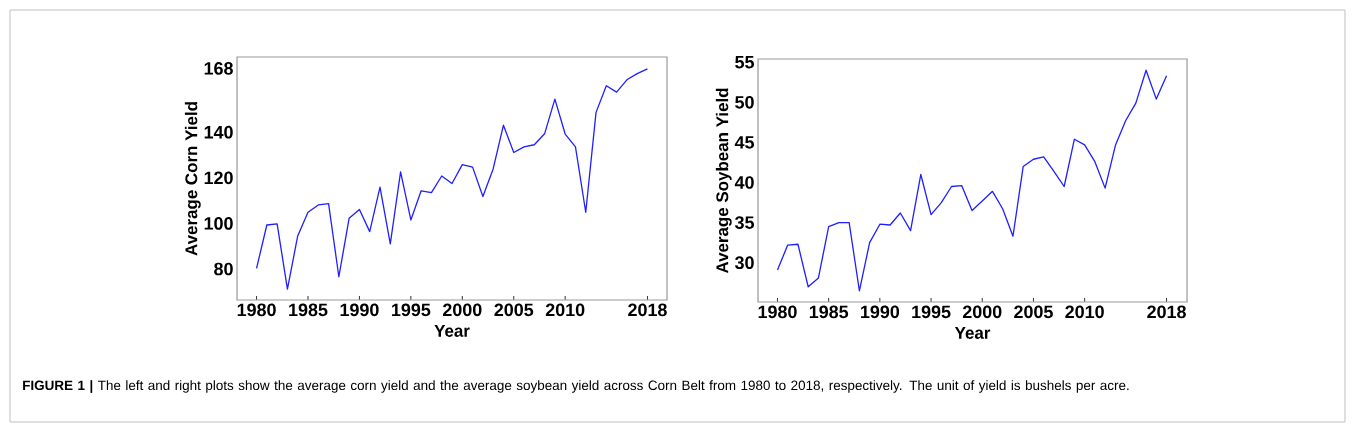 Image resolution: width=1355 pixels, height=428 pixels. What do you see at coordinates (744, 182) in the screenshot?
I see `y-tick-label: 40` at bounding box center [744, 182].